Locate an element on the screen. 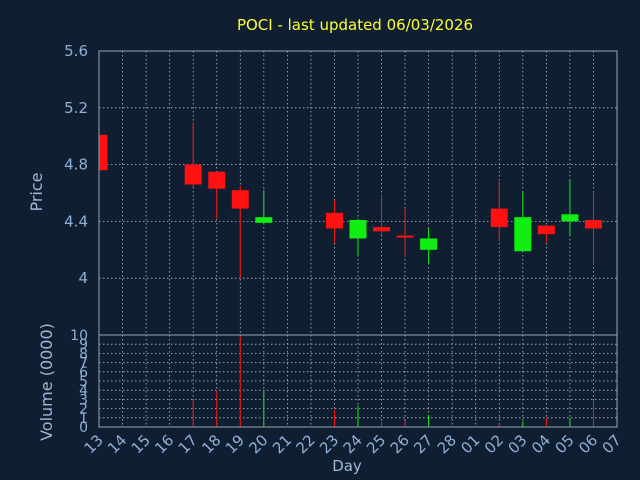 The width and height of the screenshot is (640, 480). x-tick-label: 19 is located at coordinates (235, 444).